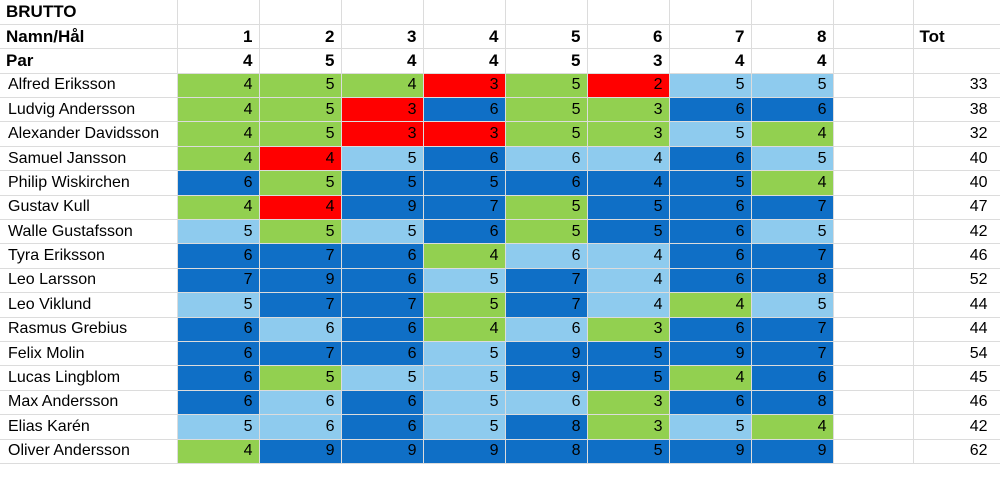 The width and height of the screenshot is (1000, 495). I want to click on par-label: Par, so click(89, 61).